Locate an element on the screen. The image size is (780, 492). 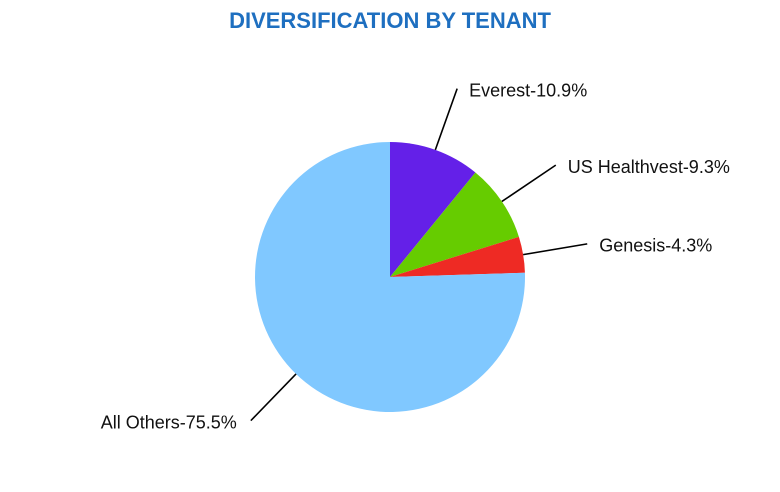
slice-label: All Others-75.5% is located at coordinates (169, 422).